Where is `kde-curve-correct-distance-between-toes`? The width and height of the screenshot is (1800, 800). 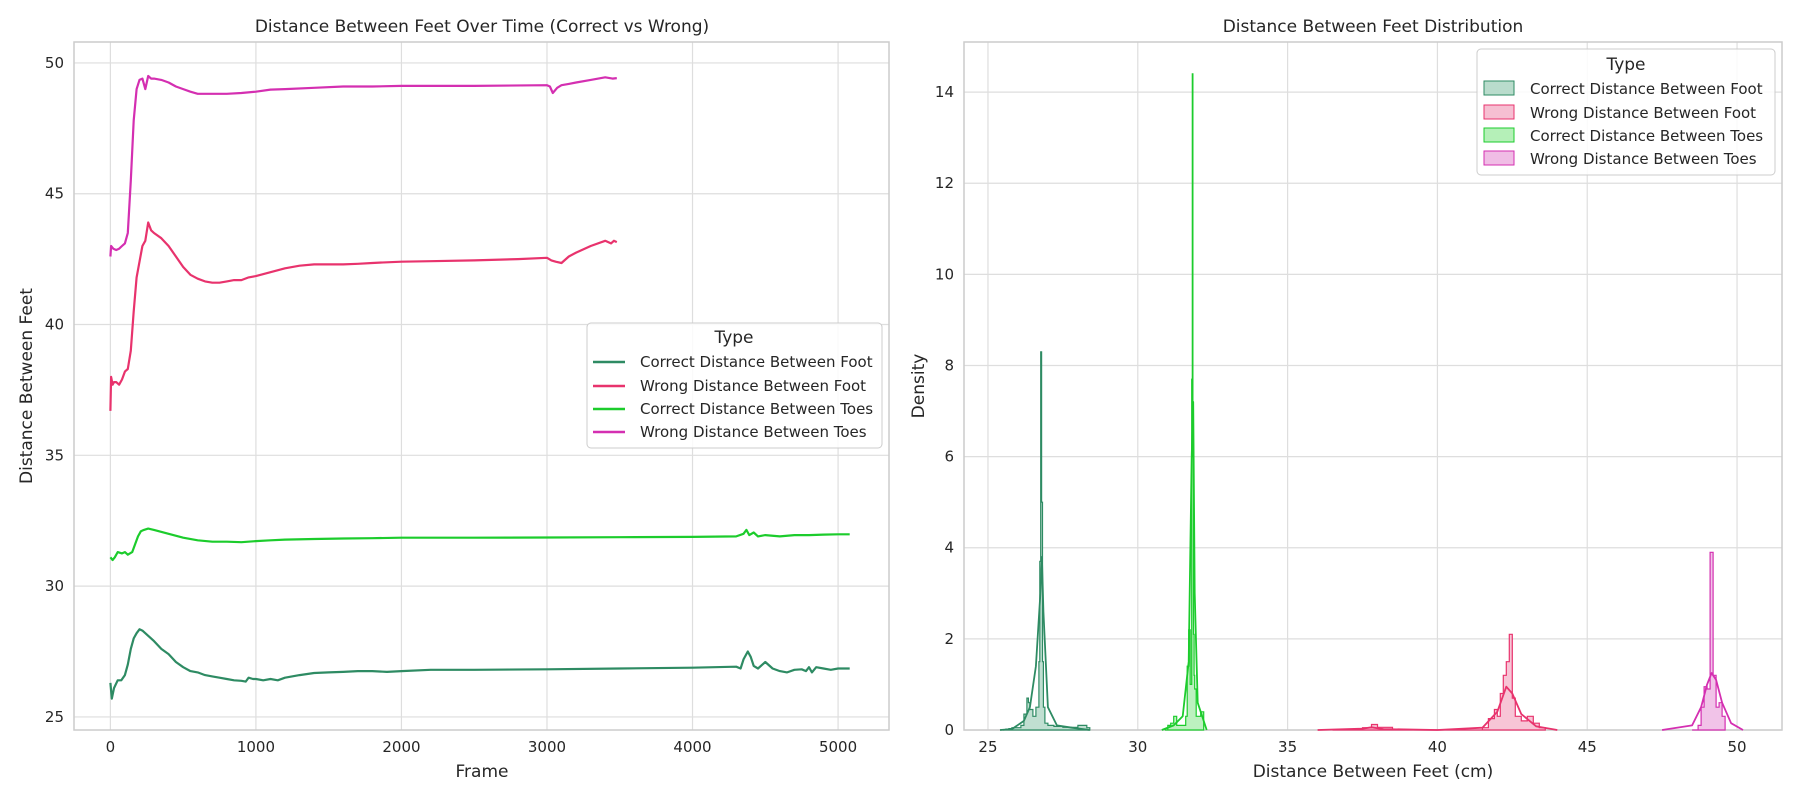
kde-curve-correct-distance-between-toes is located at coordinates (1184, 565).